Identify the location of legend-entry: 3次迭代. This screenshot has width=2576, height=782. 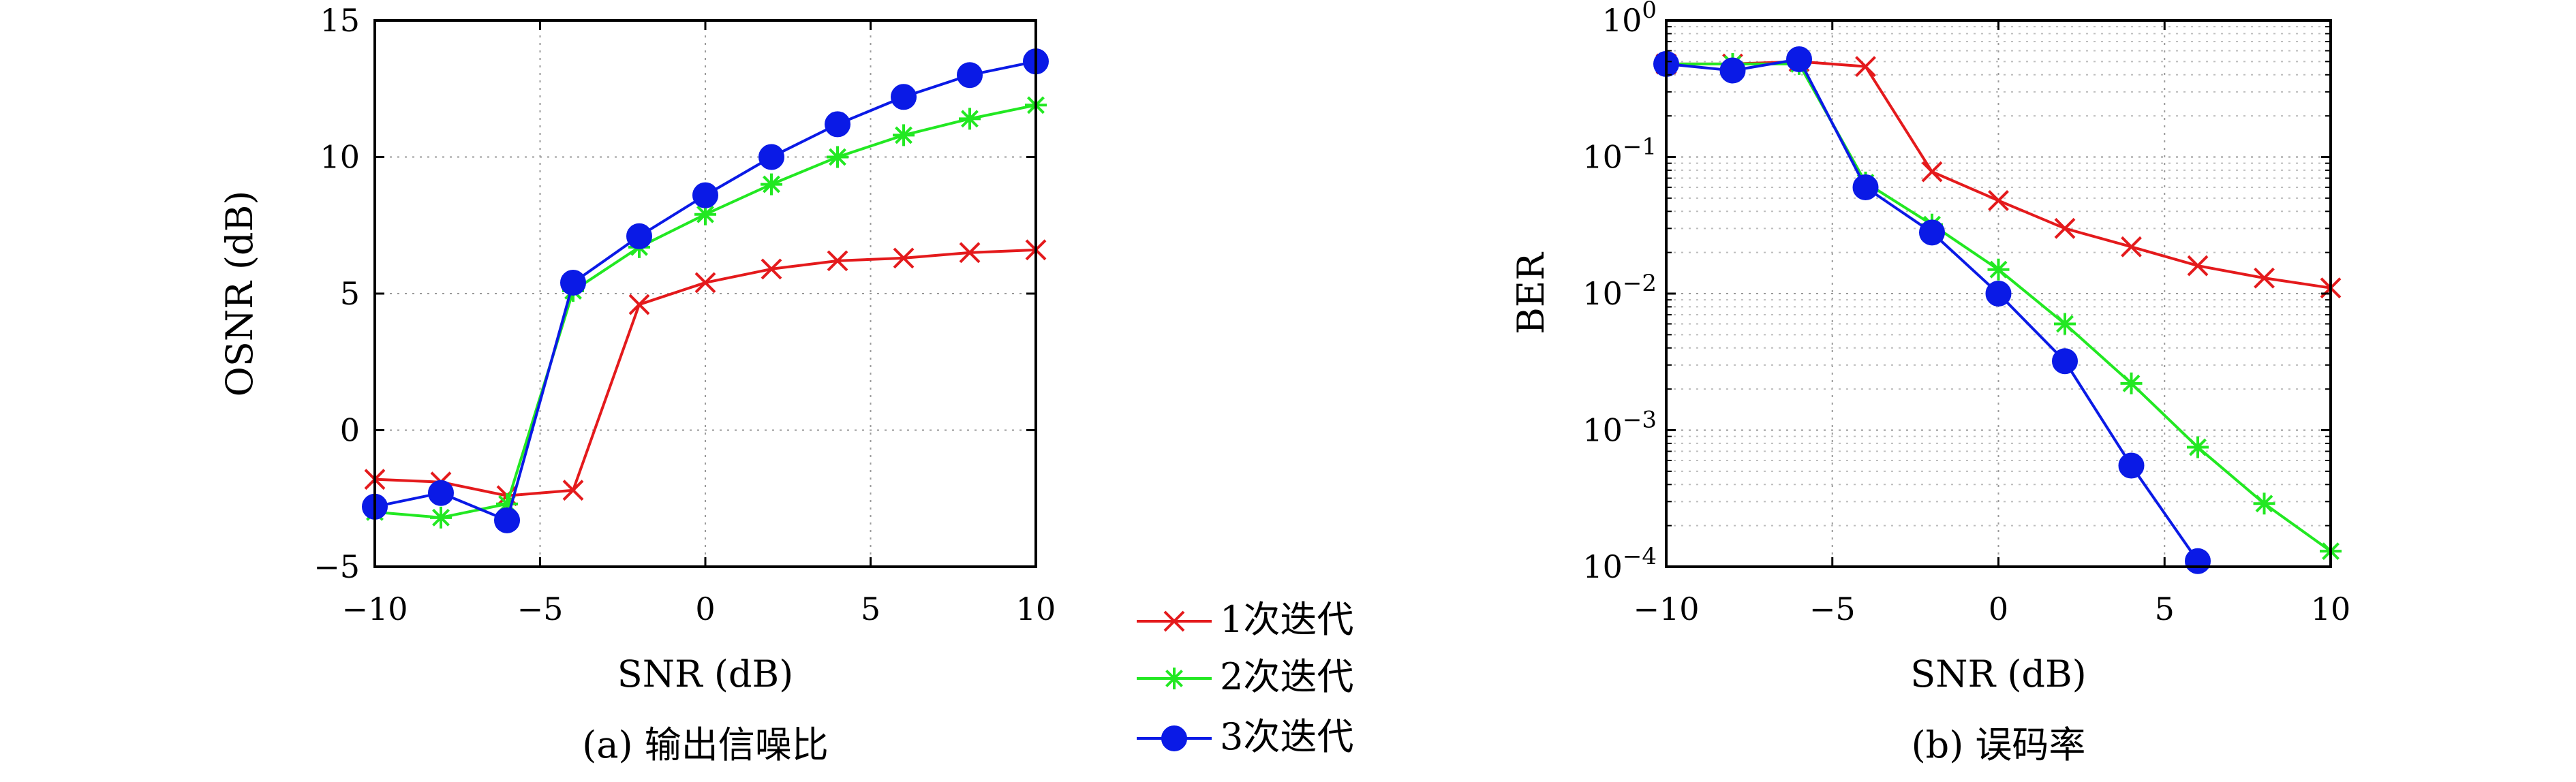
(1245, 736).